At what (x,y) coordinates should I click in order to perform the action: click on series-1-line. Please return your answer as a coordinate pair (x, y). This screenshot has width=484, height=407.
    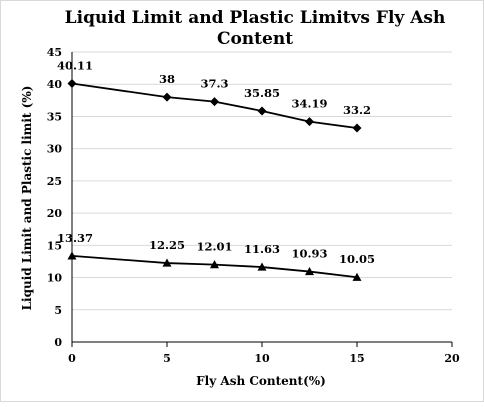
    Looking at the image, I should click on (214, 105).